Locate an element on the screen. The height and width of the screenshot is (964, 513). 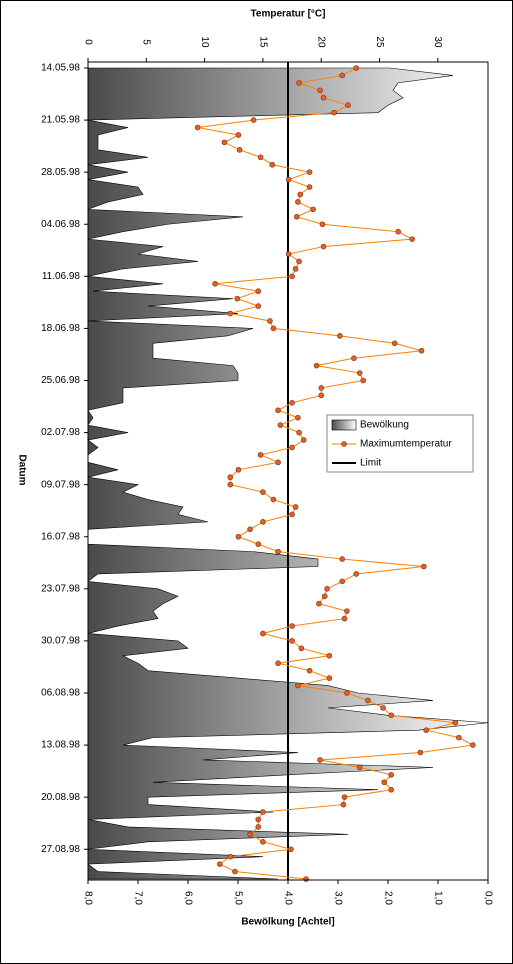
temp-tick-label: 15 is located at coordinates (262, 42).